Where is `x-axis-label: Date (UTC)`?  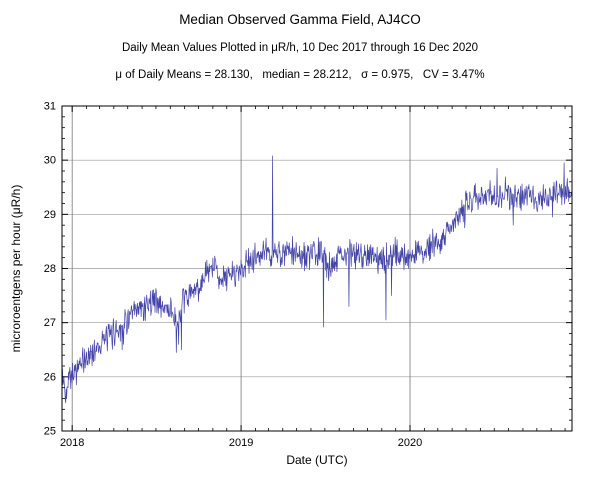 x-axis-label: Date (UTC) is located at coordinates (316, 460).